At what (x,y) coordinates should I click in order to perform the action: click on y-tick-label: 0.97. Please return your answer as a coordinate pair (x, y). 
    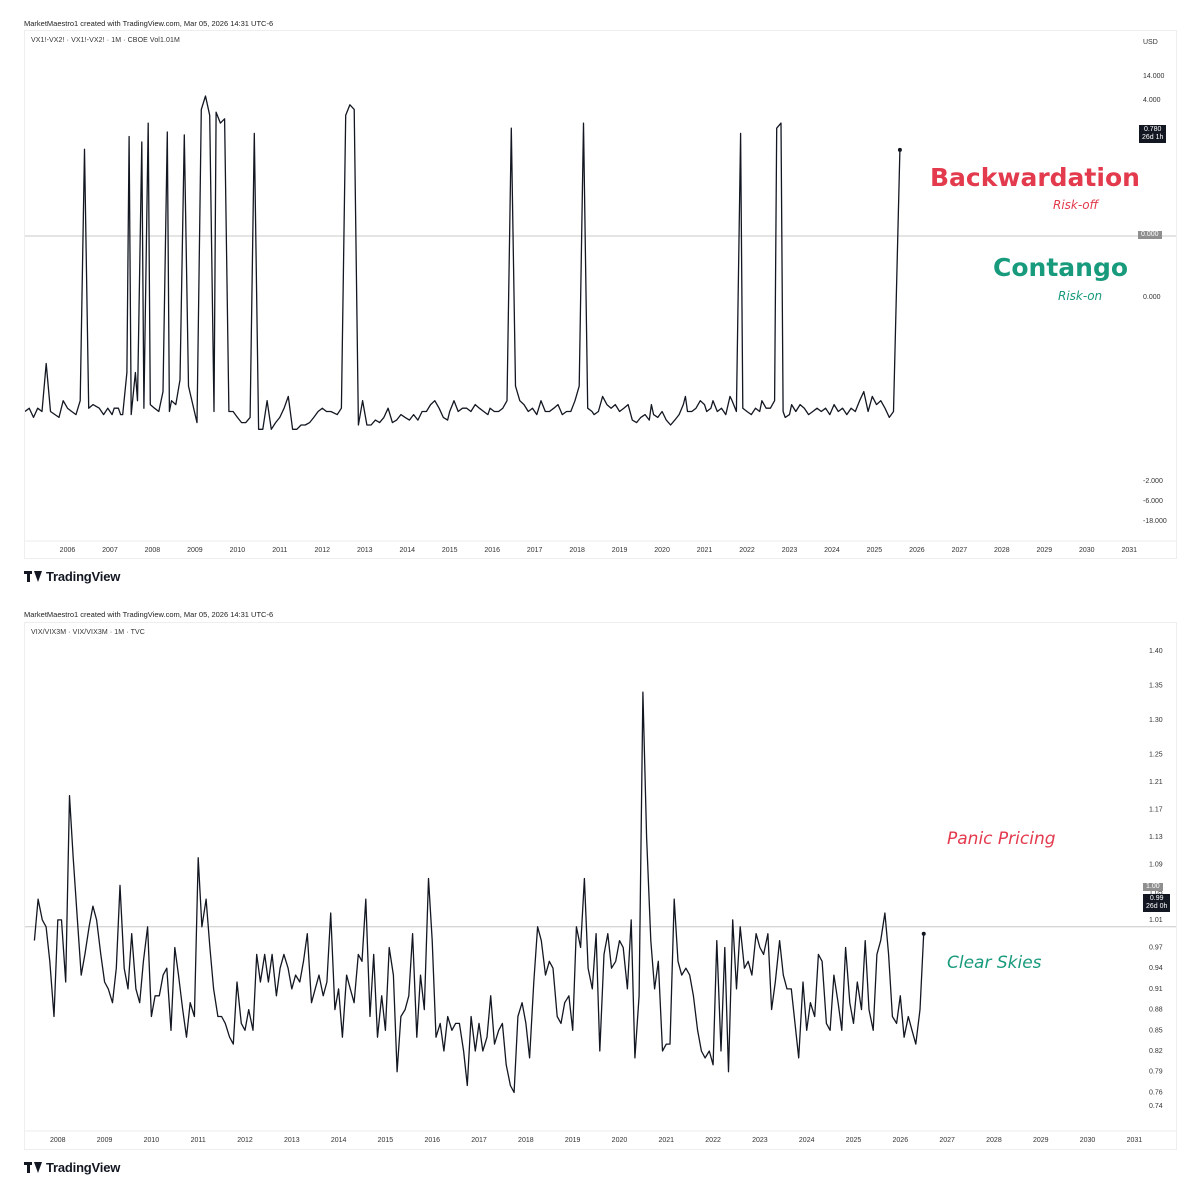
    Looking at the image, I should click on (1156, 948).